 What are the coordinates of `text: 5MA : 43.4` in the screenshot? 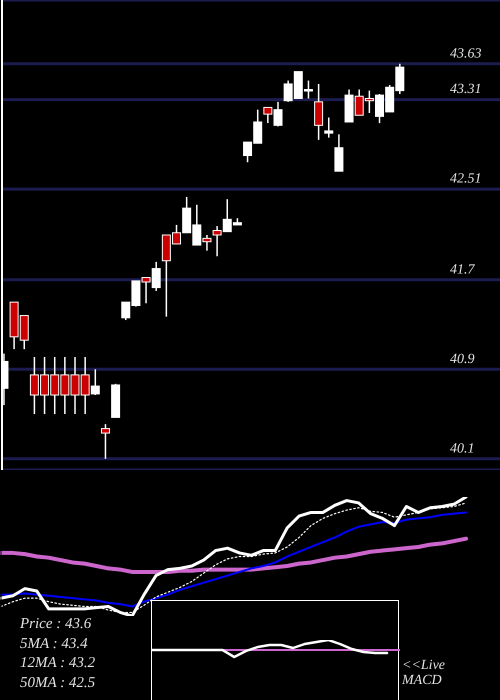 It's located at (54, 644).